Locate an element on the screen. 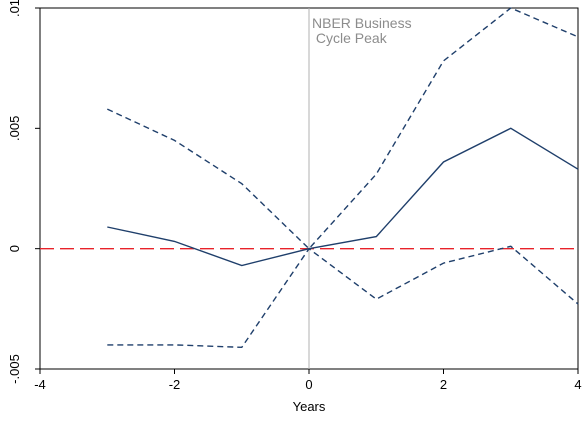 The width and height of the screenshot is (583, 421). x-tick-label: -4 is located at coordinates (40, 384).